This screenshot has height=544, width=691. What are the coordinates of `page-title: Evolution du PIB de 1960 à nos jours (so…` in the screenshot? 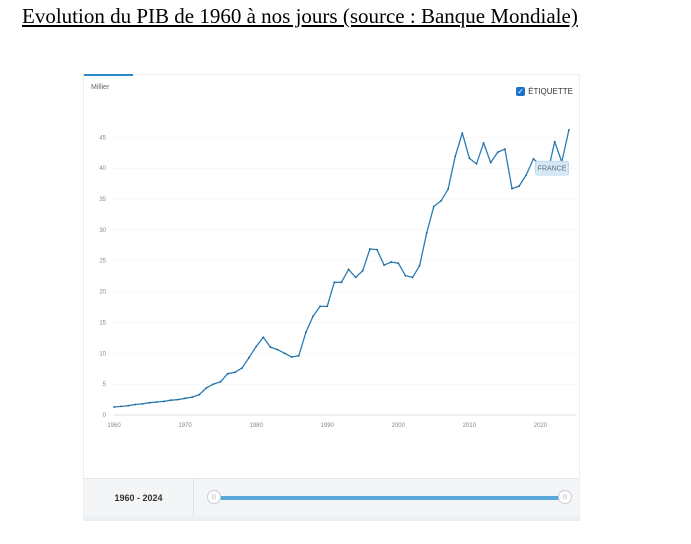 It's located at (300, 16).